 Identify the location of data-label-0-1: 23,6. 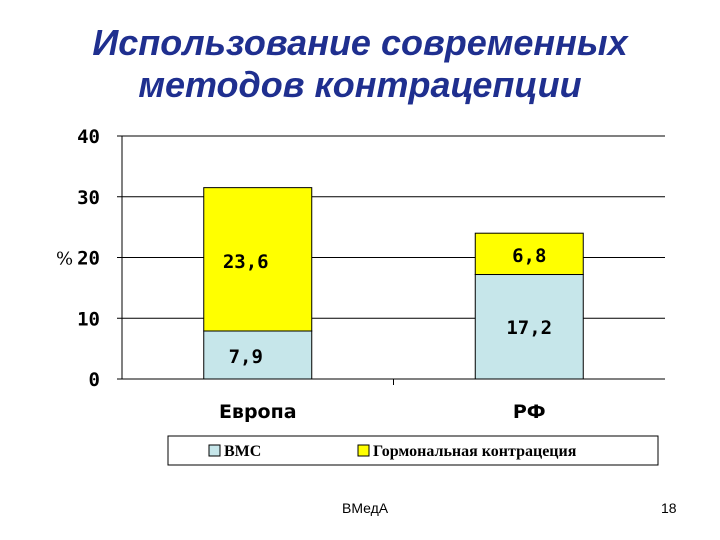
(246, 262).